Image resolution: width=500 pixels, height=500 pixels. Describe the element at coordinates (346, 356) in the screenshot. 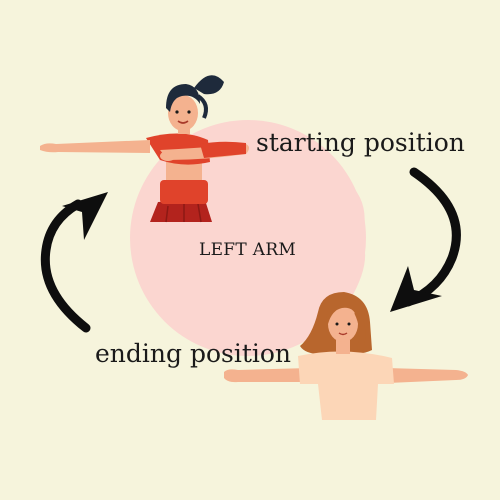

I see `ending-position-figure` at that location.